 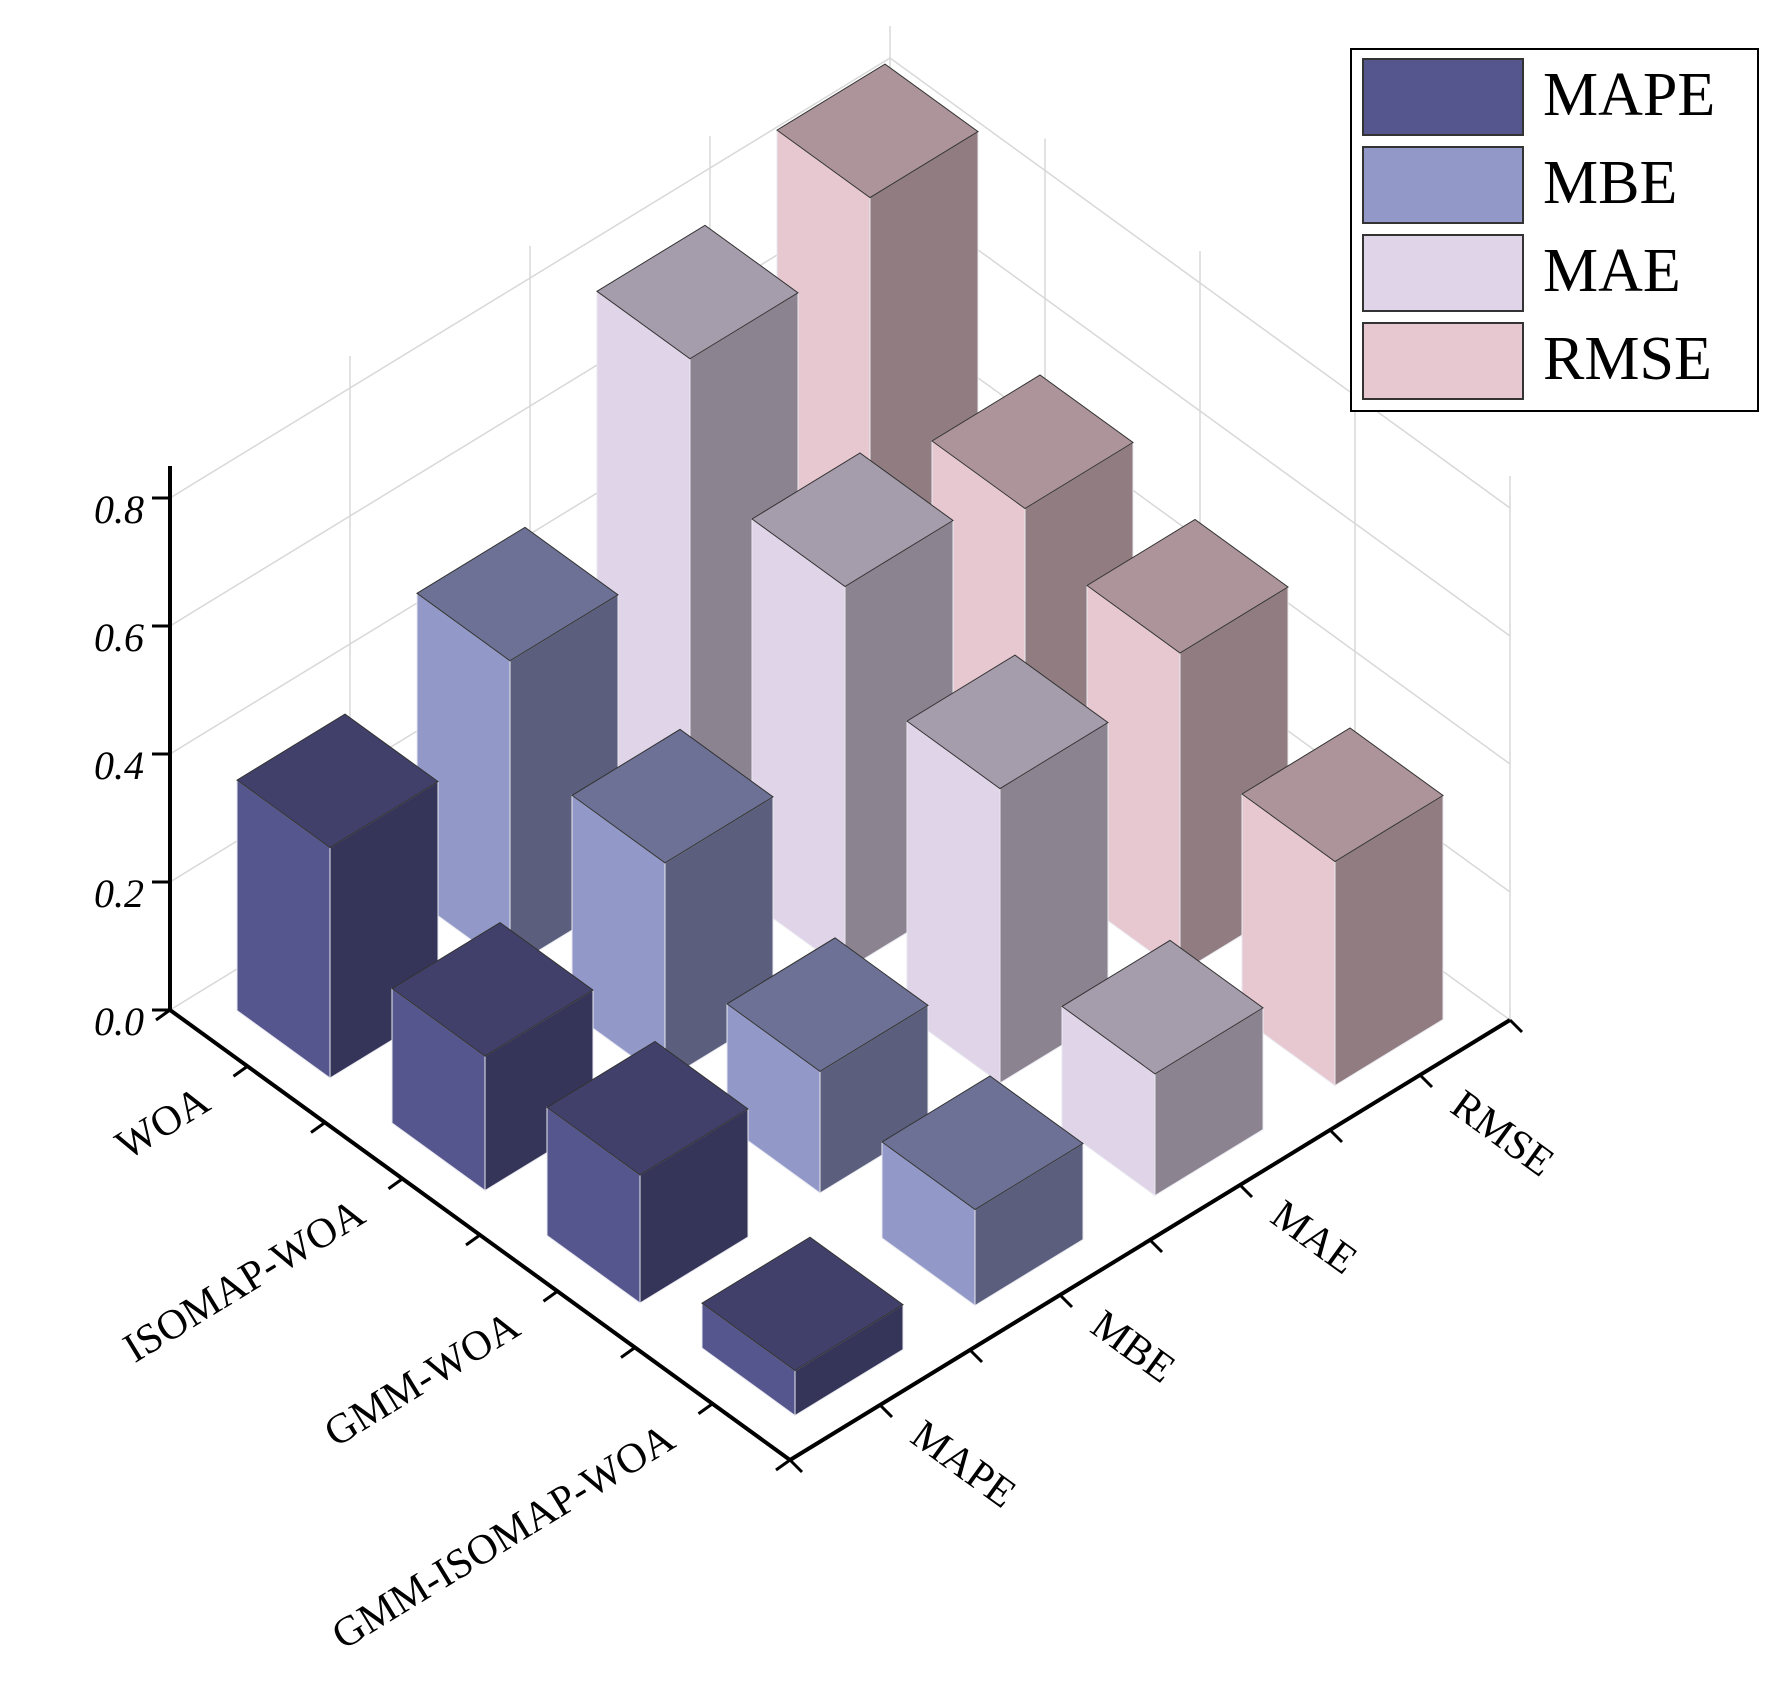 I want to click on legend-label: MAPE, so click(x=1629, y=95).